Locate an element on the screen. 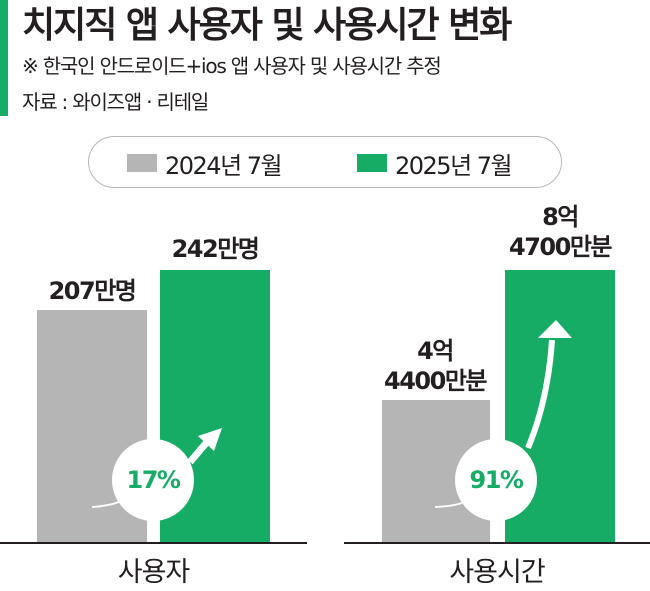  chart-source: 자료 : 와이즈앱 · 리테일 is located at coordinates (115, 102).